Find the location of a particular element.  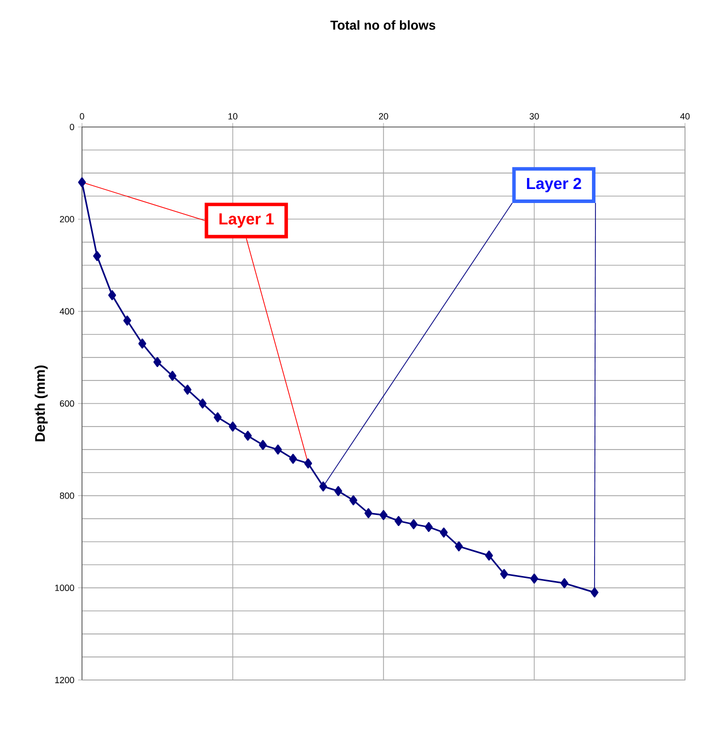

y-tick-label: 0 is located at coordinates (72, 127).